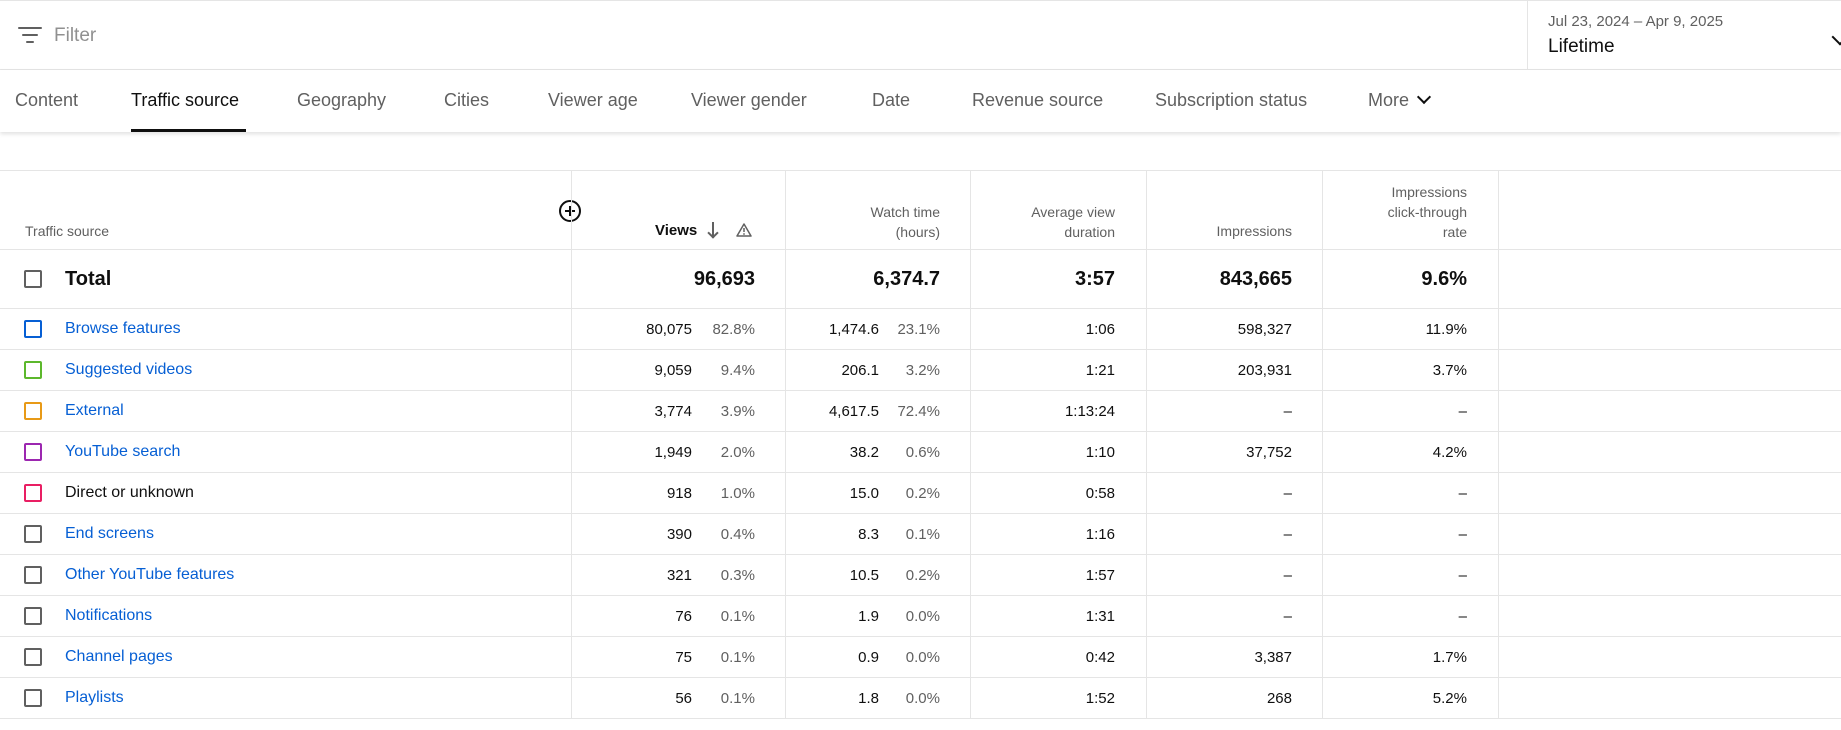 This screenshot has width=1841, height=730. I want to click on watch-time-percent: 23.1%, so click(918, 329).